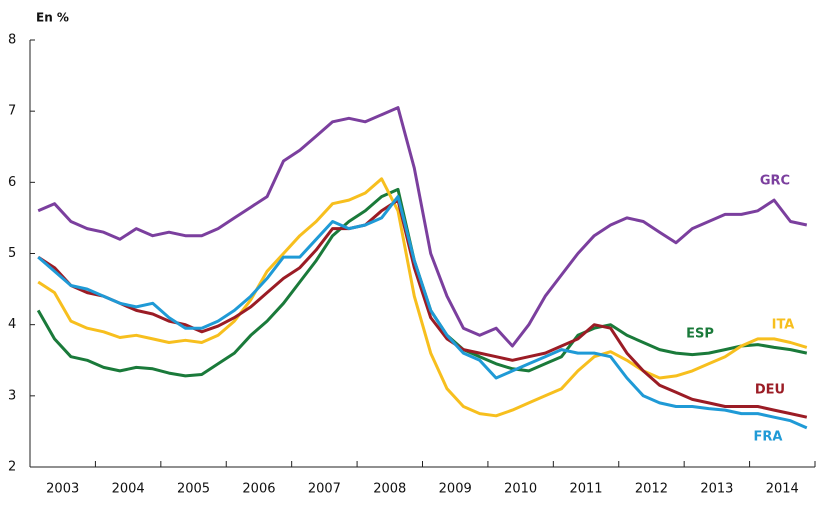  Describe the element at coordinates (128, 489) in the screenshot. I see `x-tick-label: 2004` at that location.